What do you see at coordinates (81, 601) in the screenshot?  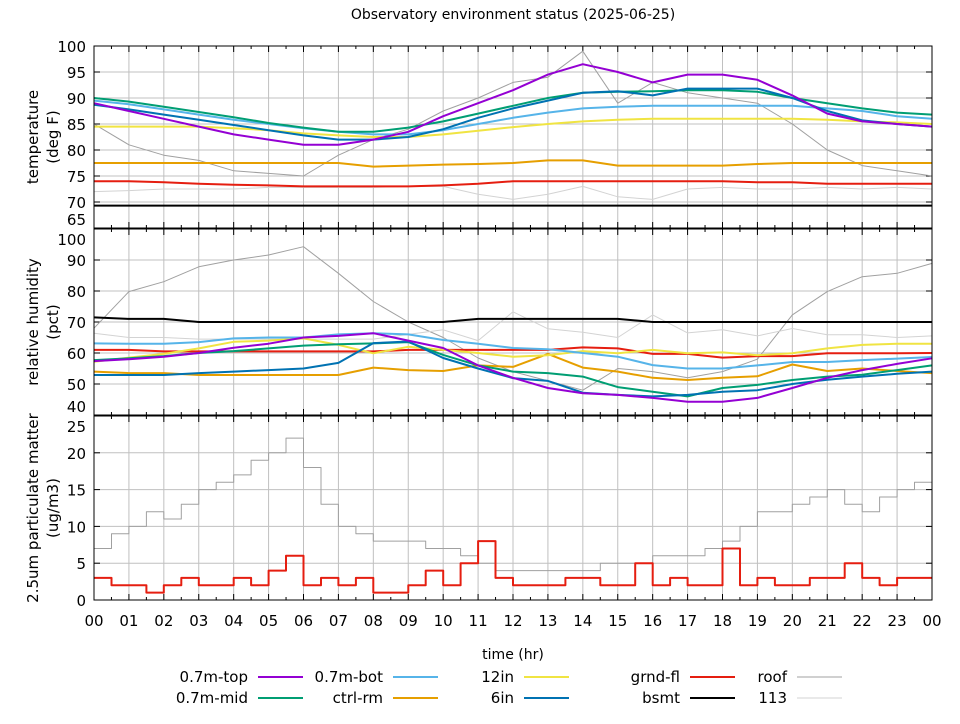 I see `y-tick-label: 0` at bounding box center [81, 601].